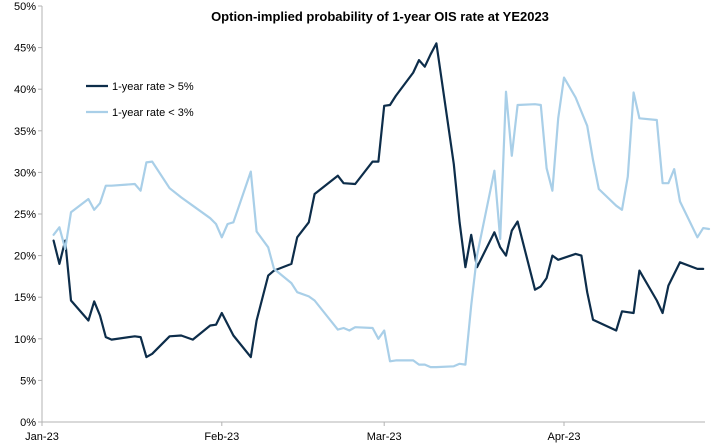 This screenshot has width=720, height=445. I want to click on legend: 1-year rate > 5% 1-year rate < 3%, so click(140, 100).